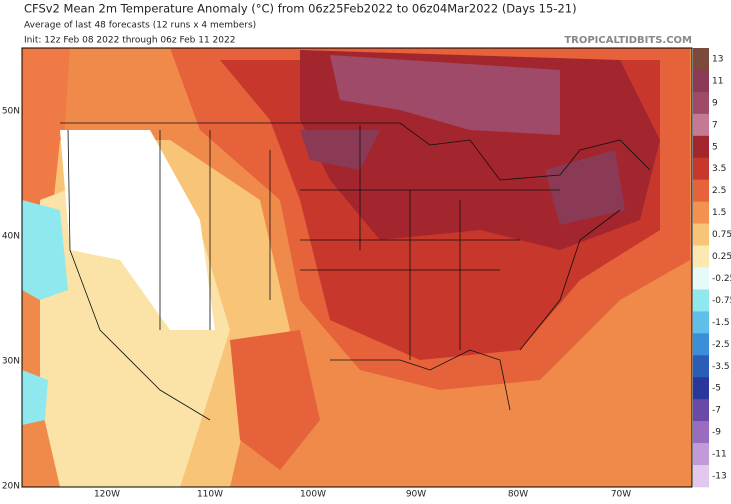 The height and width of the screenshot is (504, 731). I want to click on lon-label: 70W, so click(621, 495).